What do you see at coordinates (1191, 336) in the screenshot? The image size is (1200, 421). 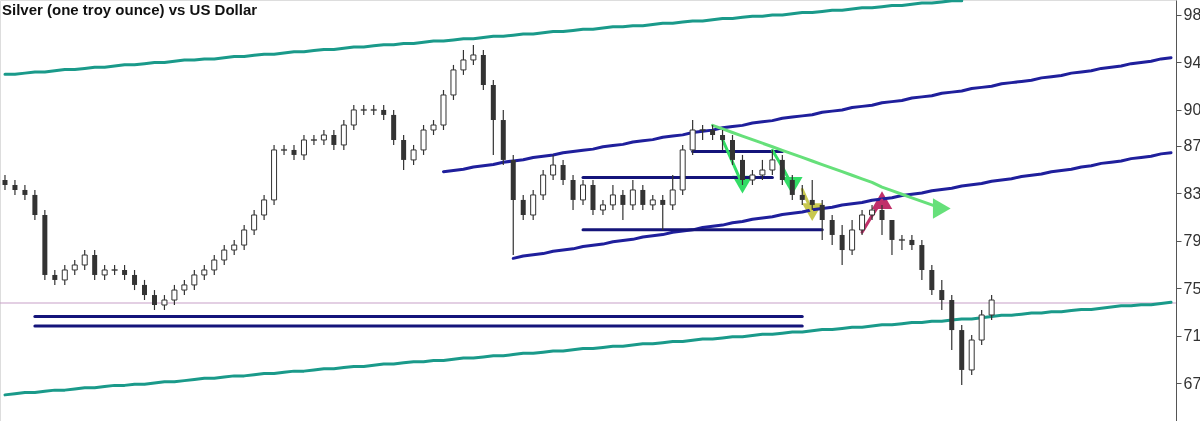 I see `y-tick-label: 71` at bounding box center [1191, 336].